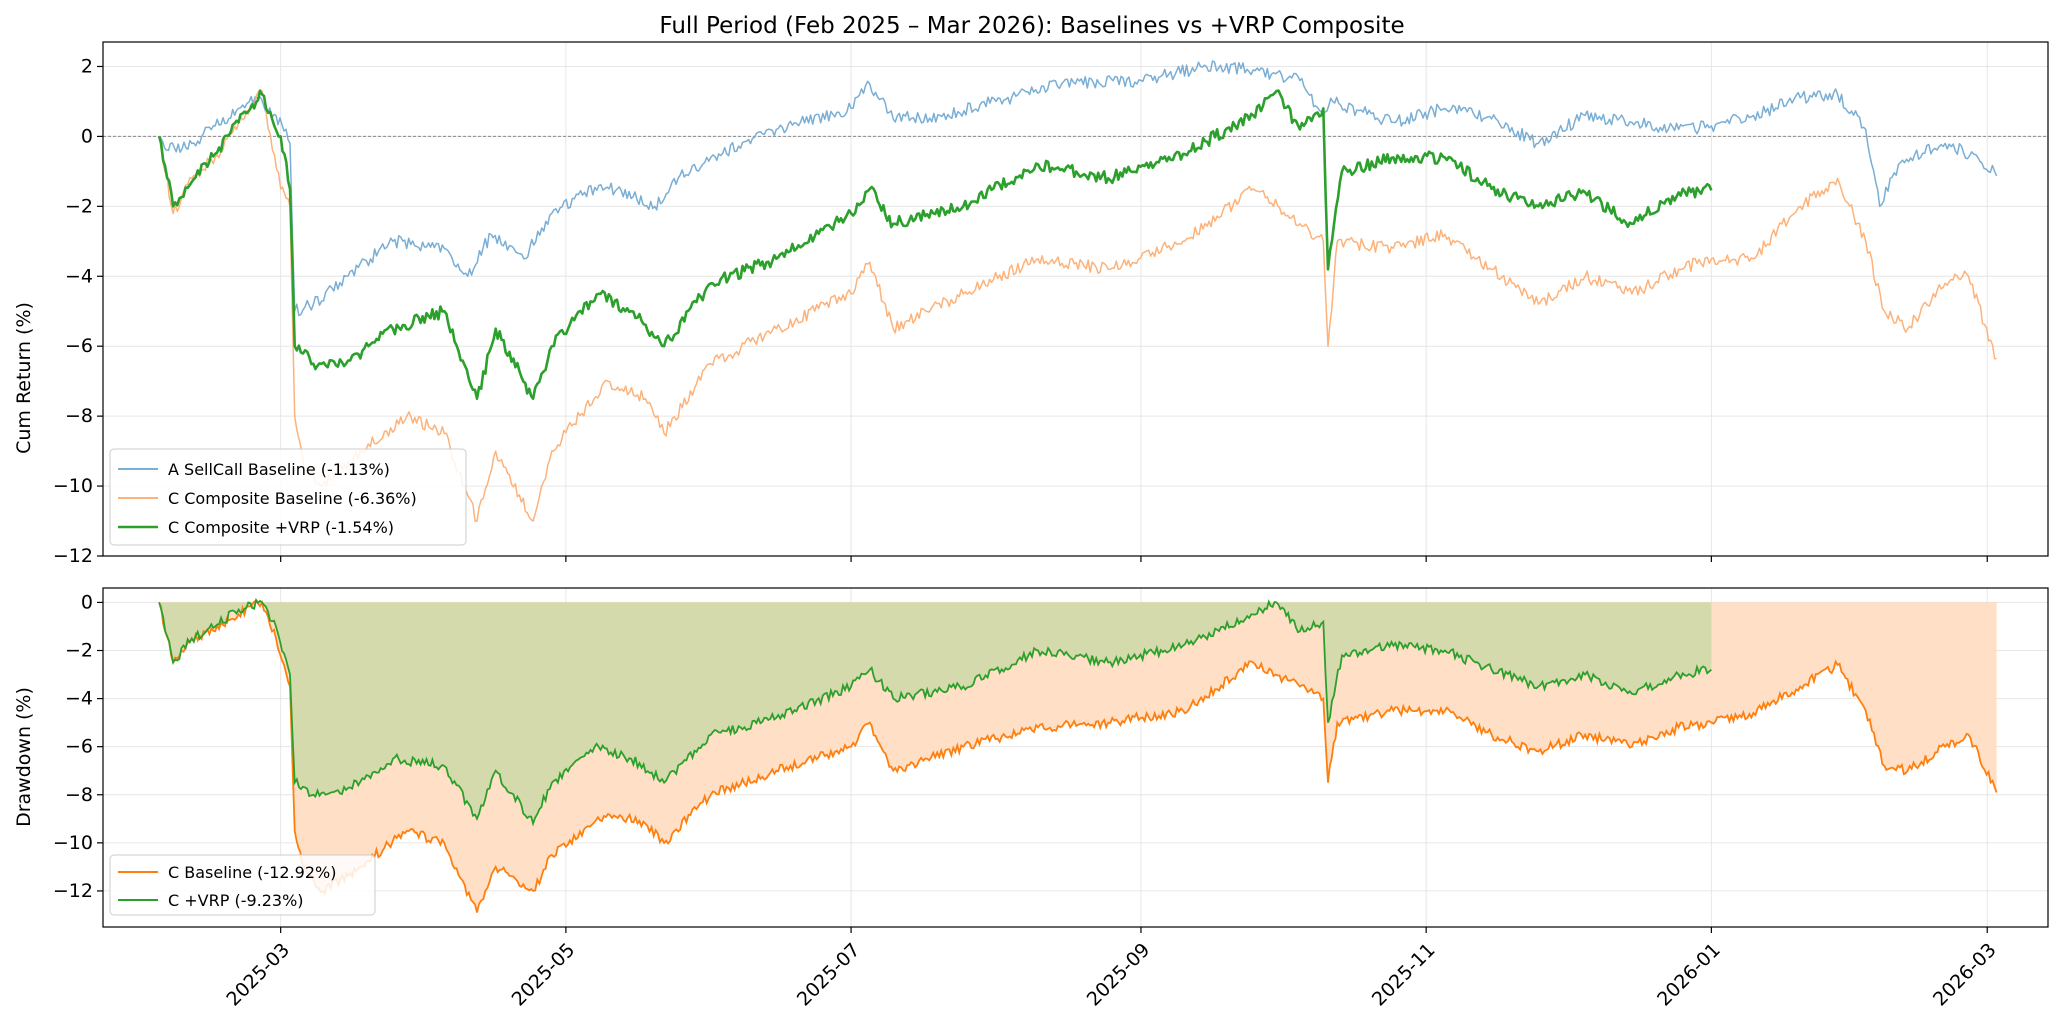  I want to click on legend-label-c-vrp: C +VRP (-9.23%), so click(236, 900).